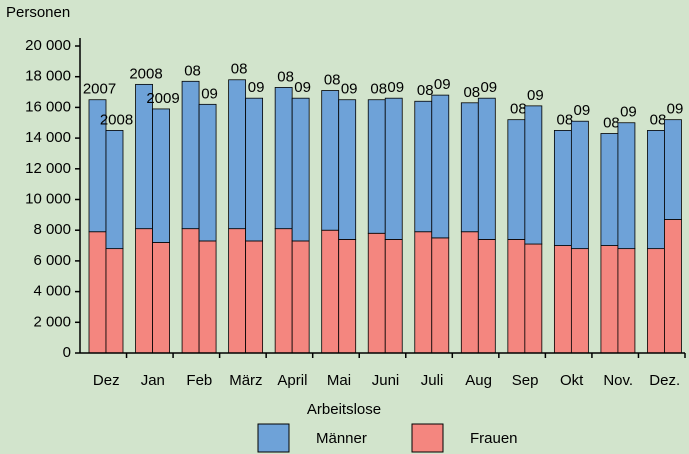 The image size is (689, 454). Describe the element at coordinates (38, 12) in the screenshot. I see `y-axis-title: Personen` at that location.